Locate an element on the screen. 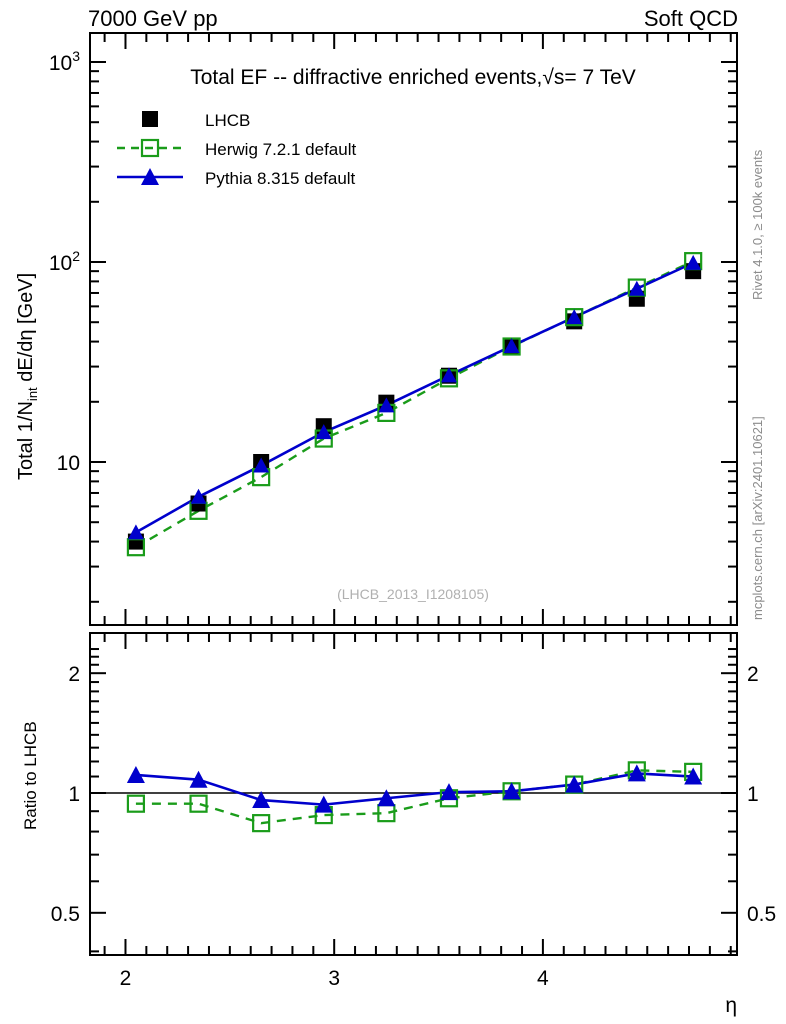 Image resolution: width=786 pixels, height=1024 pixels. x-tick-label-4: 4 is located at coordinates (543, 978).